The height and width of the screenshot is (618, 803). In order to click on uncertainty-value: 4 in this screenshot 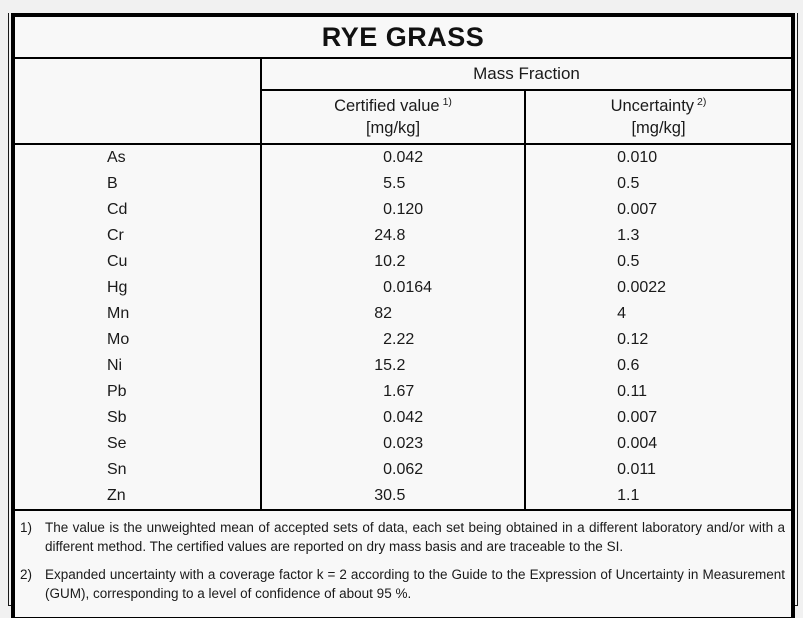, I will do `click(621, 313)`.